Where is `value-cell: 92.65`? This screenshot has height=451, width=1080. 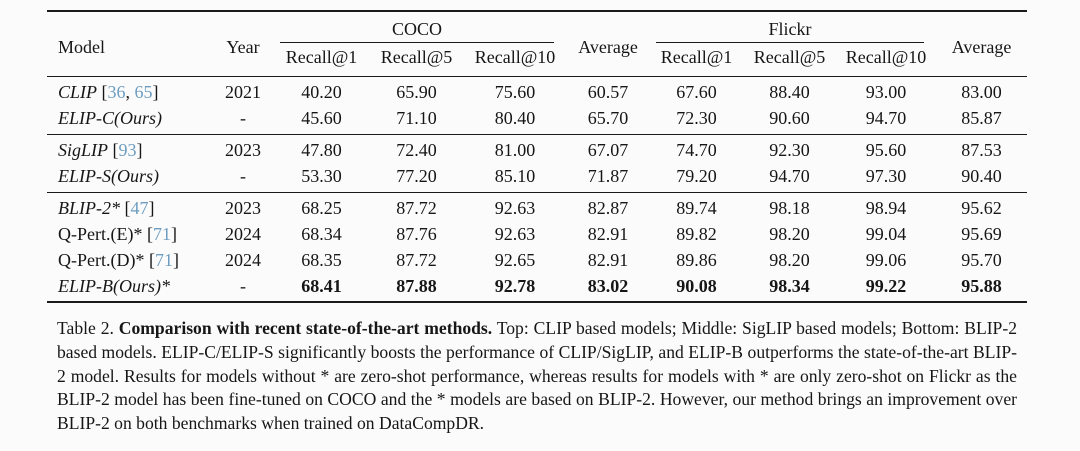 value-cell: 92.65 is located at coordinates (515, 259).